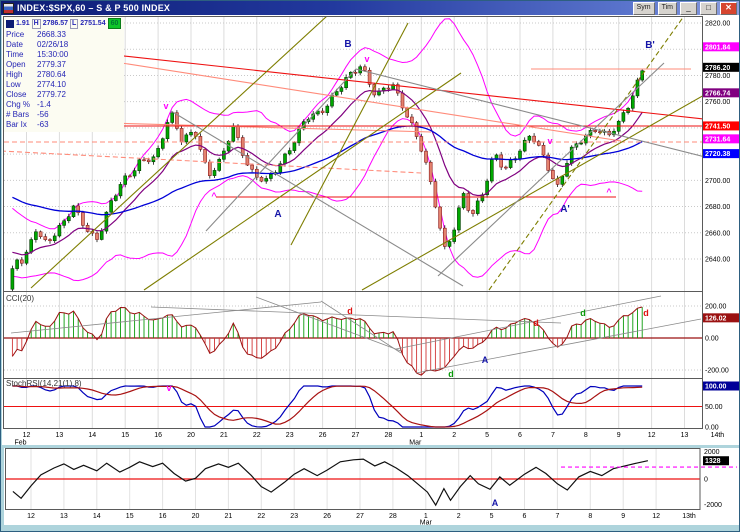 The height and width of the screenshot is (532, 740). What do you see at coordinates (619, 435) in the screenshot?
I see `svg-text: 9` at bounding box center [619, 435].